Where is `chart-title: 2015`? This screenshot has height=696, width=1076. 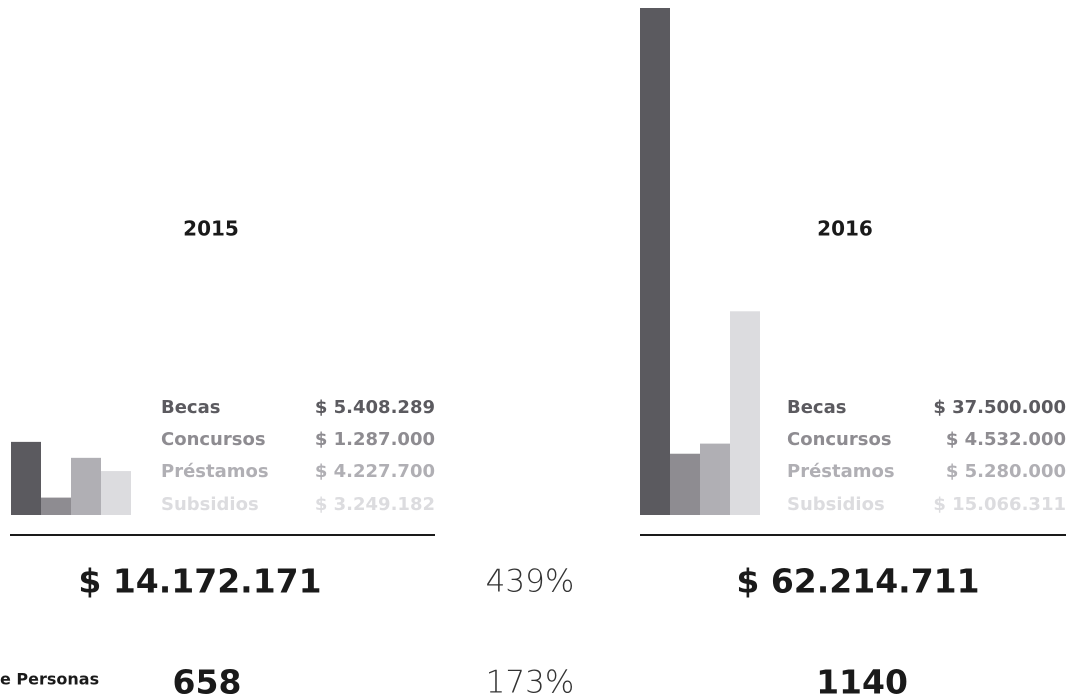
chart-title: 2015 is located at coordinates (211, 229).